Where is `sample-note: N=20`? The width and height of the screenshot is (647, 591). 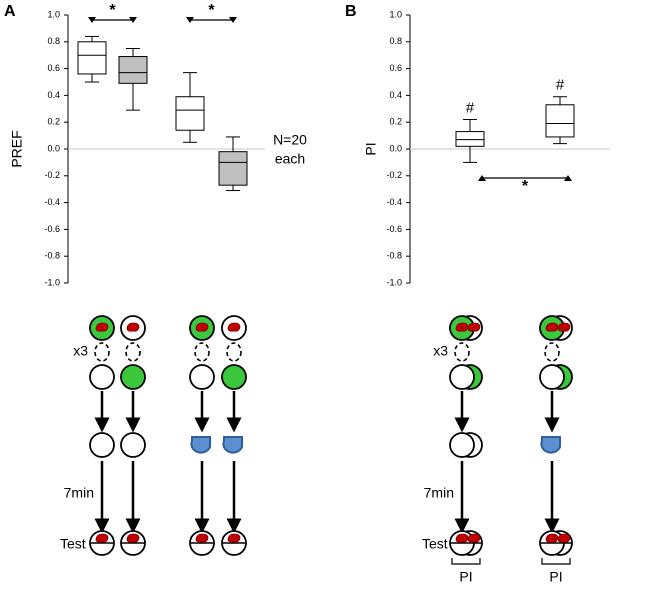 sample-note: N=20 is located at coordinates (290, 140).